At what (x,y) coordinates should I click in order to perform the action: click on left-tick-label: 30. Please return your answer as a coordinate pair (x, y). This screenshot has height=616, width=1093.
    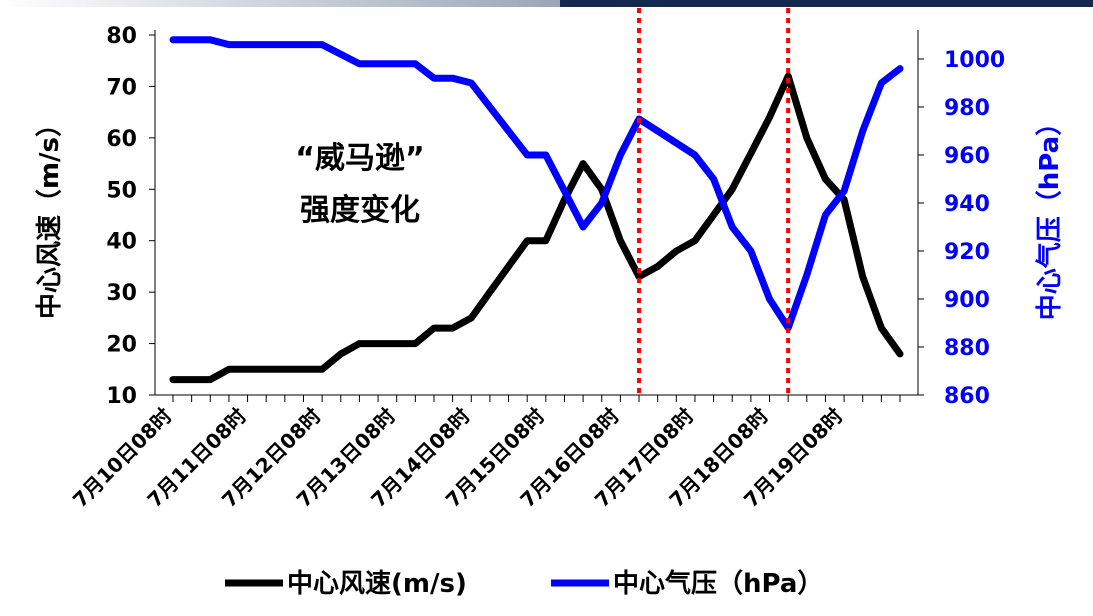
    Looking at the image, I should click on (121, 293).